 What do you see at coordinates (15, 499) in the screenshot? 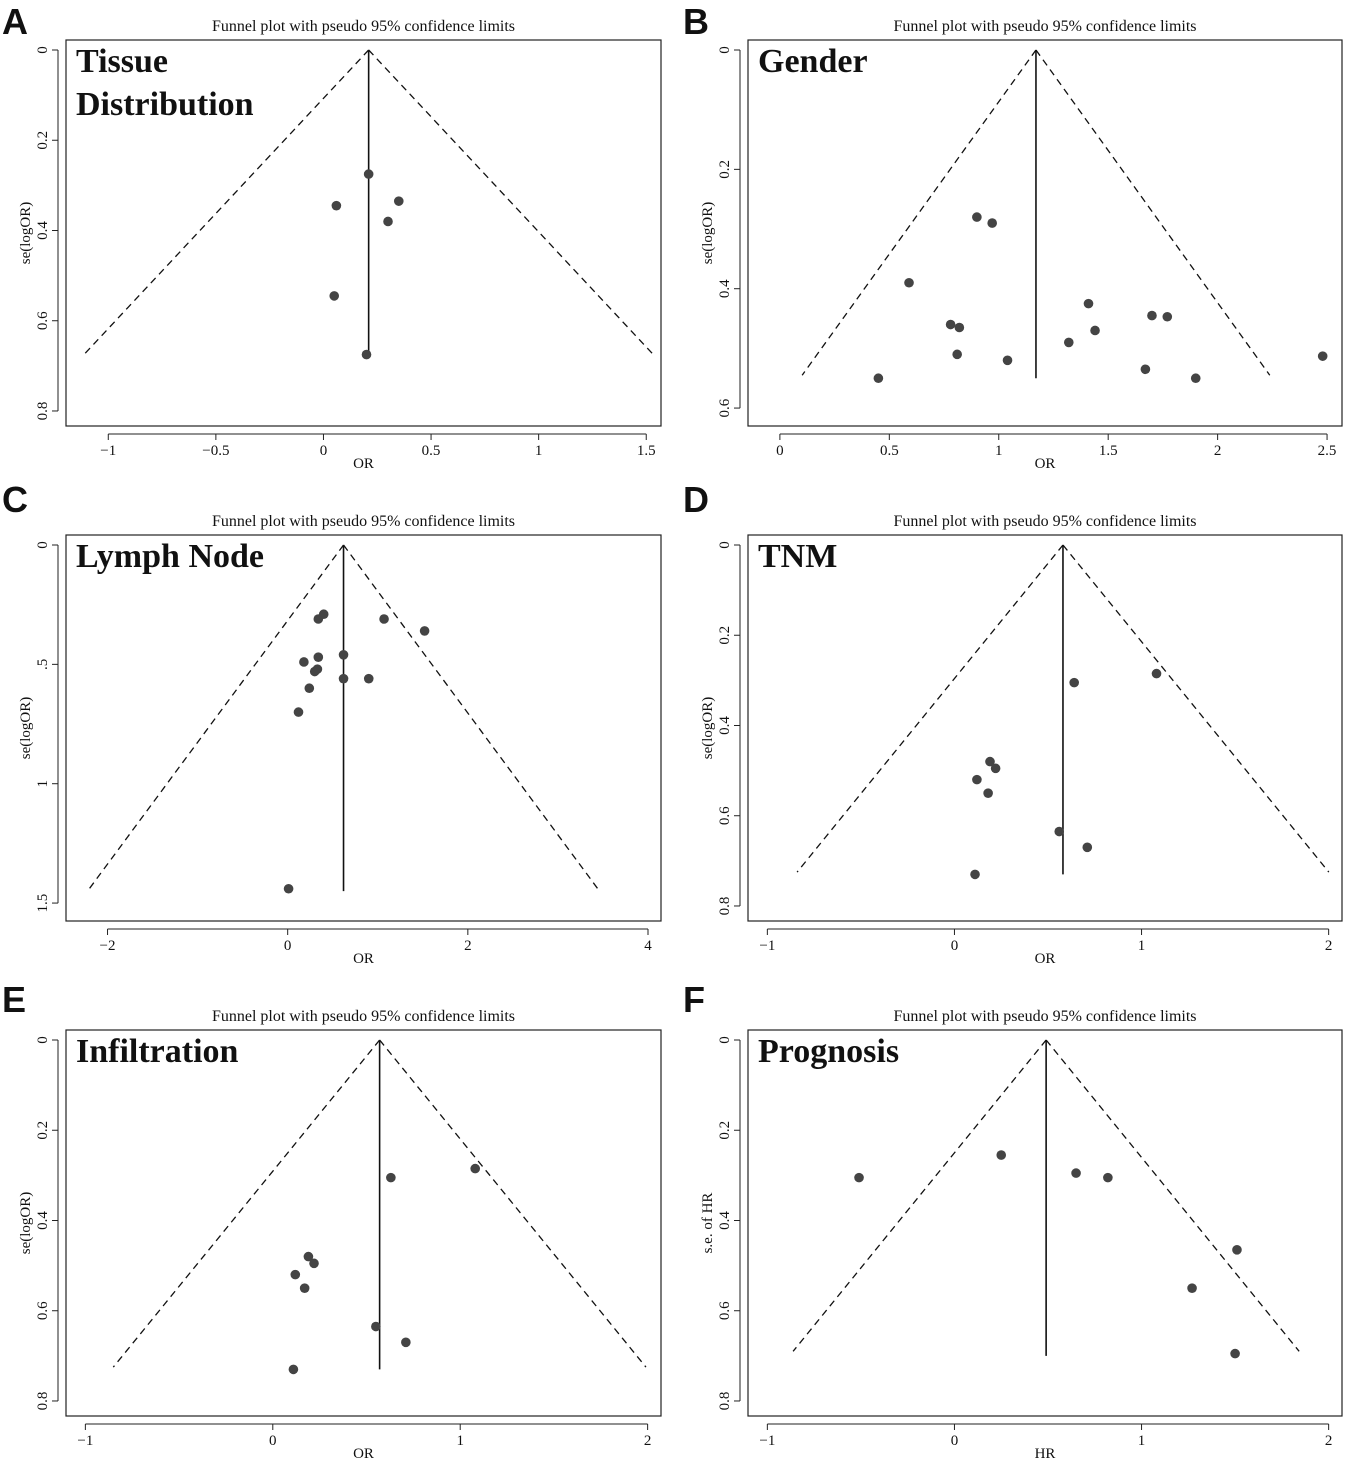
I see `panel-letter-c: C` at bounding box center [15, 499].